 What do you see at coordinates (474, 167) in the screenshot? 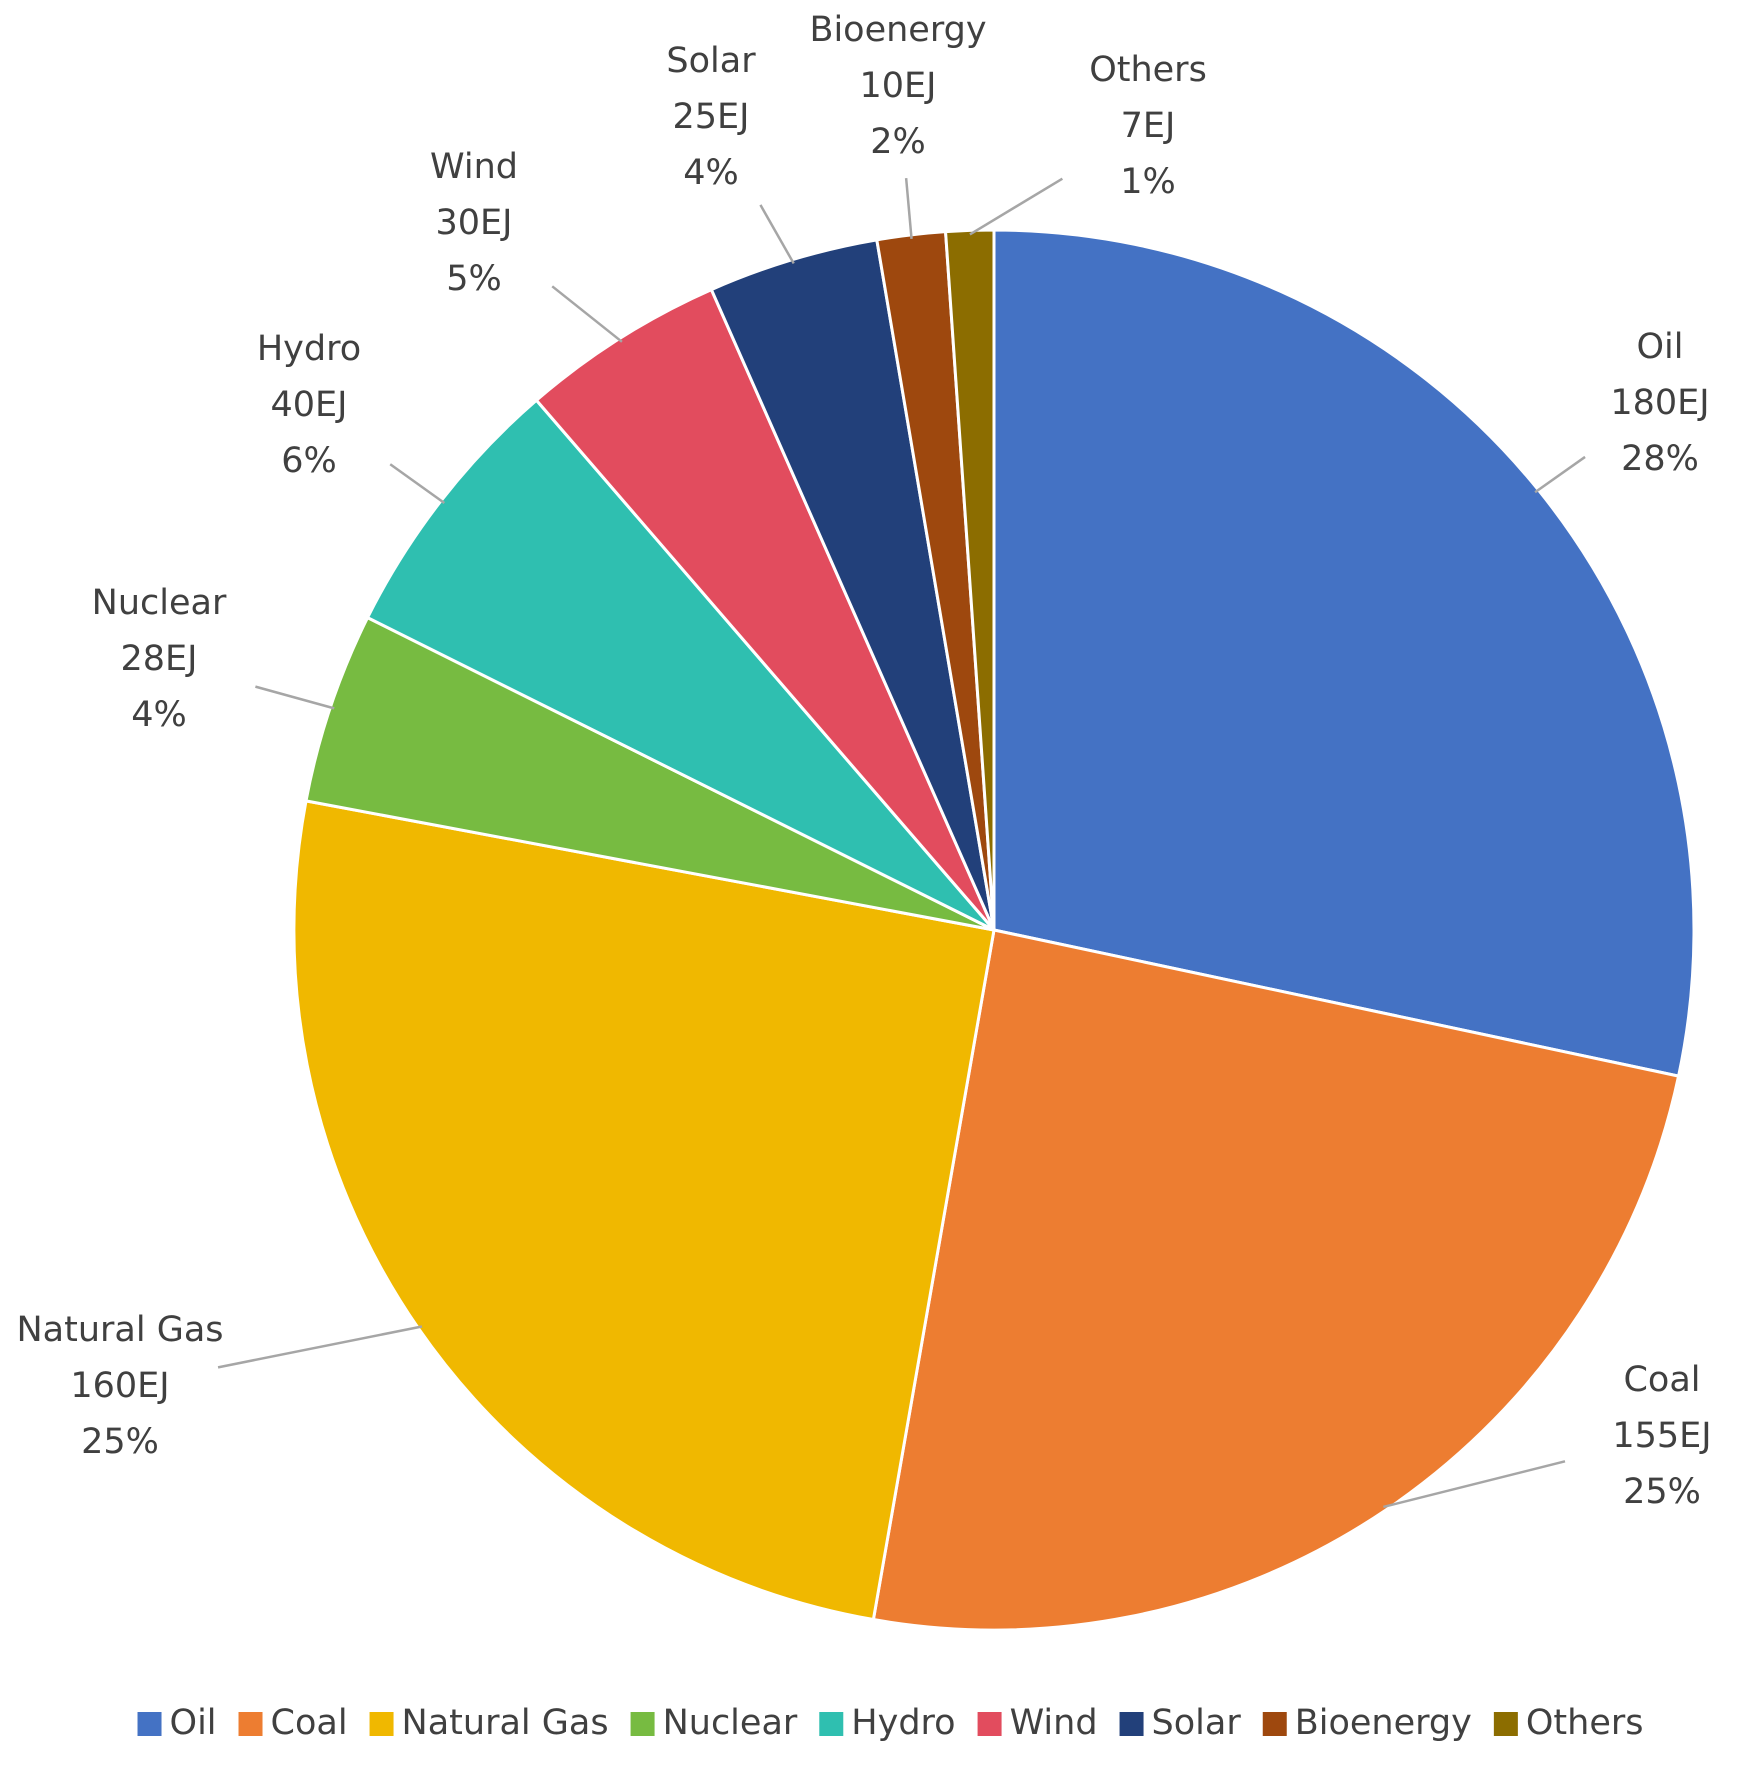
I see `slice-label: Wind` at bounding box center [474, 167].